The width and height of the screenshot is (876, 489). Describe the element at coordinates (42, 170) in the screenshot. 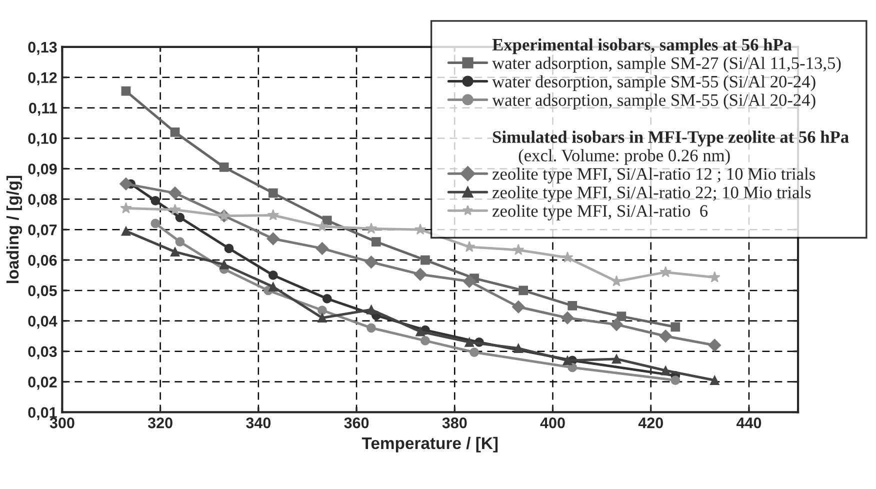

I see `y-tick-label: 0,09` at that location.